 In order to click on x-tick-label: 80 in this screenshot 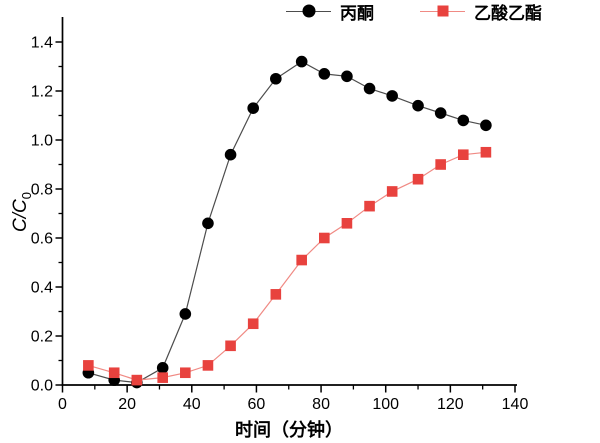, I will do `click(321, 404)`.